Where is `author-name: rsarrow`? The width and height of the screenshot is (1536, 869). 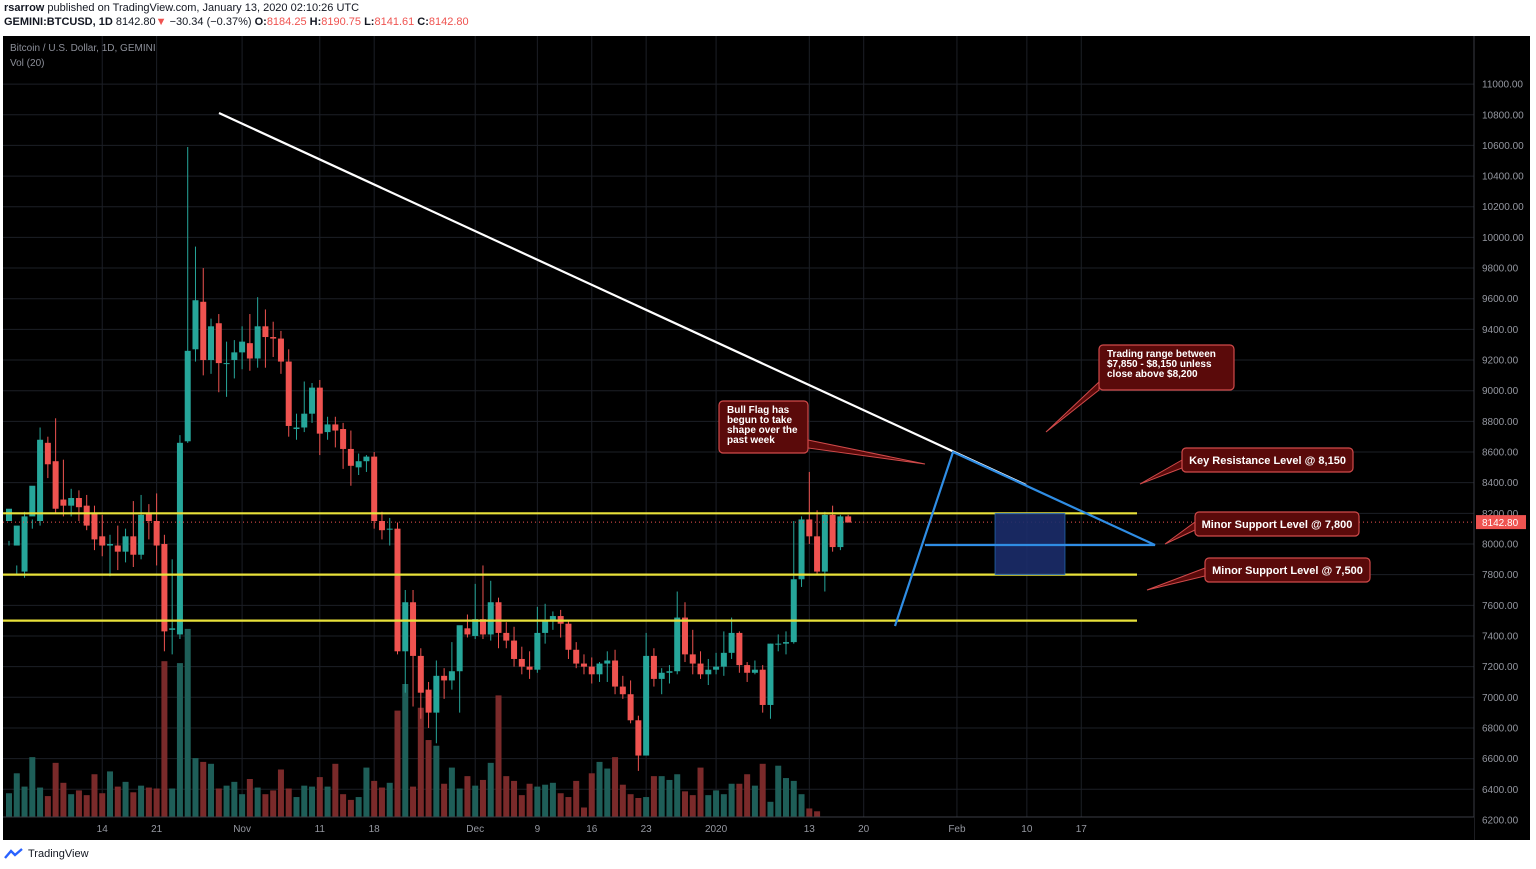
author-name: rsarrow is located at coordinates (24, 8).